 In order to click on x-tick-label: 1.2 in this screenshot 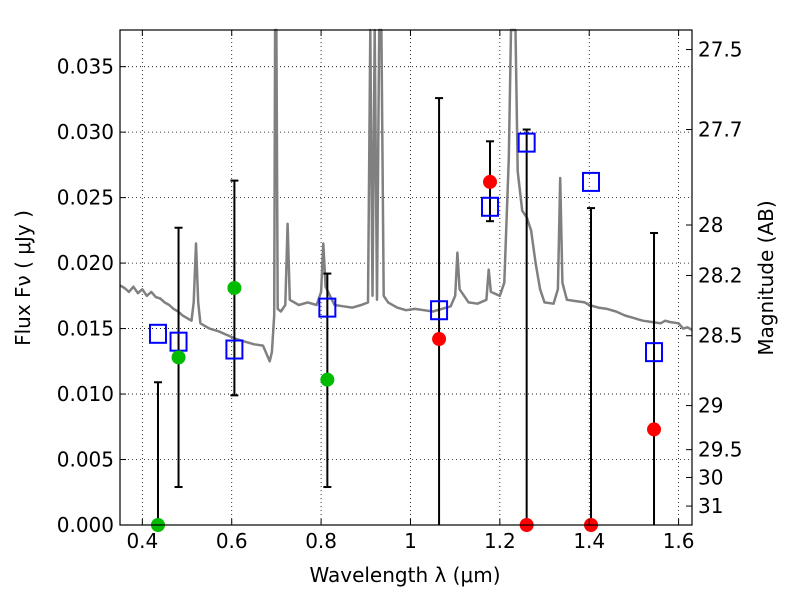, I will do `click(500, 541)`.